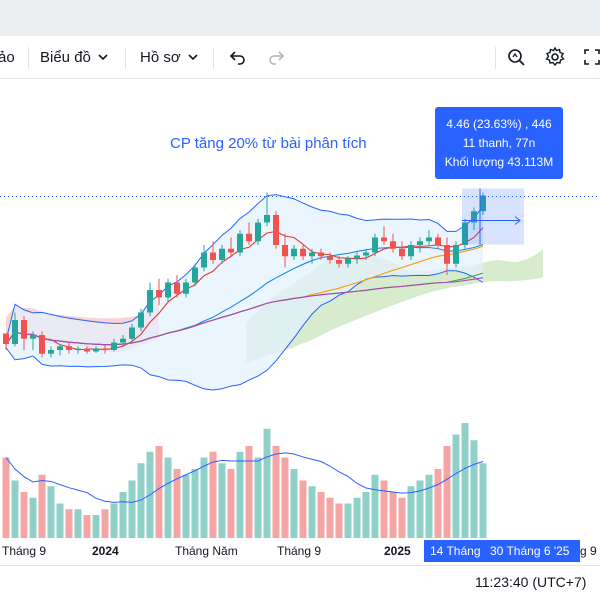 The width and height of the screenshot is (600, 601). What do you see at coordinates (517, 220) in the screenshot?
I see `measure-arrow` at bounding box center [517, 220].